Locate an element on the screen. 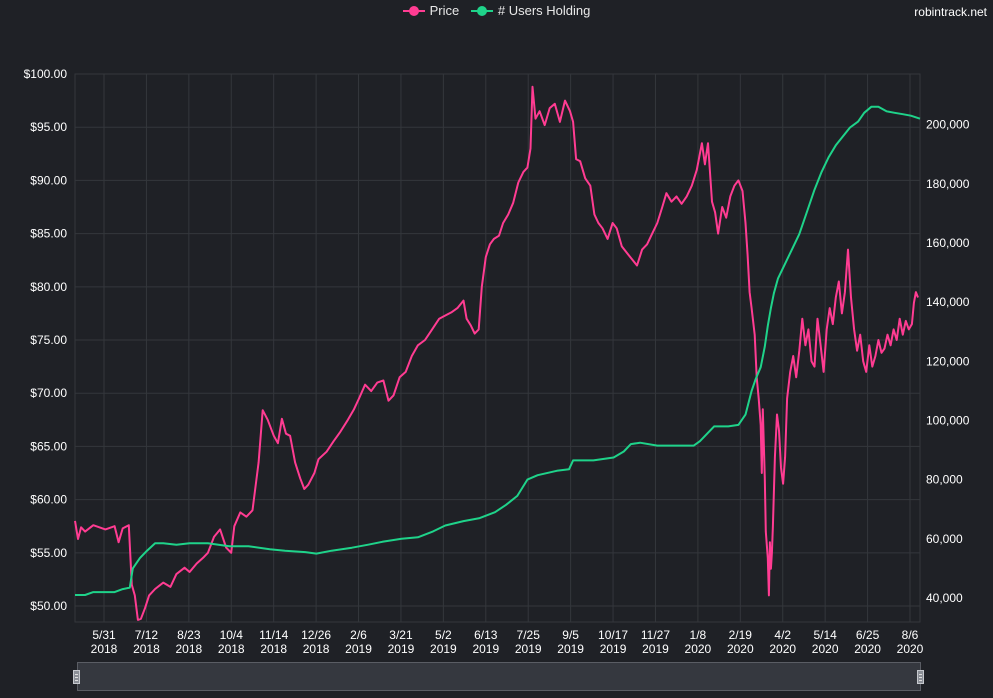 The height and width of the screenshot is (698, 993). x-tick-label: 8/23 is located at coordinates (189, 635).